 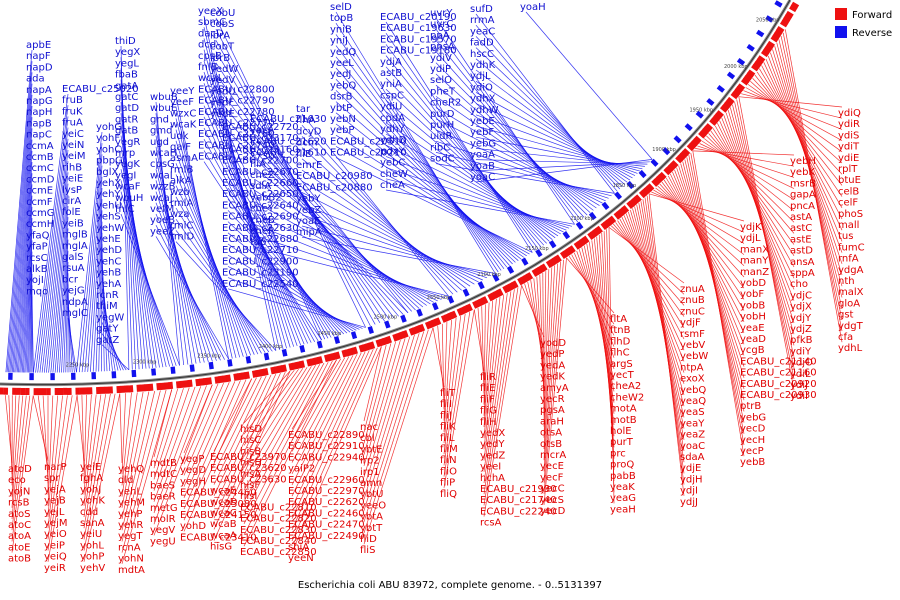 What do you see at coordinates (126, 97) in the screenshot?
I see `reverse-gene-label: gatC` at bounding box center [126, 97].